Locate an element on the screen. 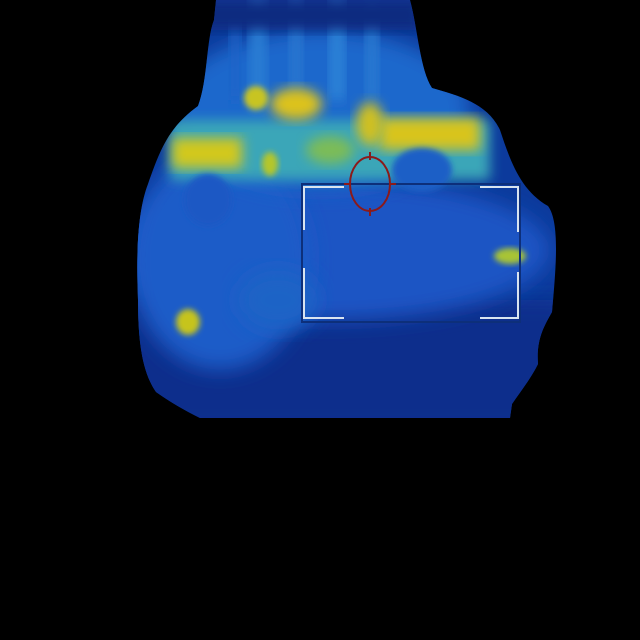  tracking-box-corners is located at coordinates (411, 252).